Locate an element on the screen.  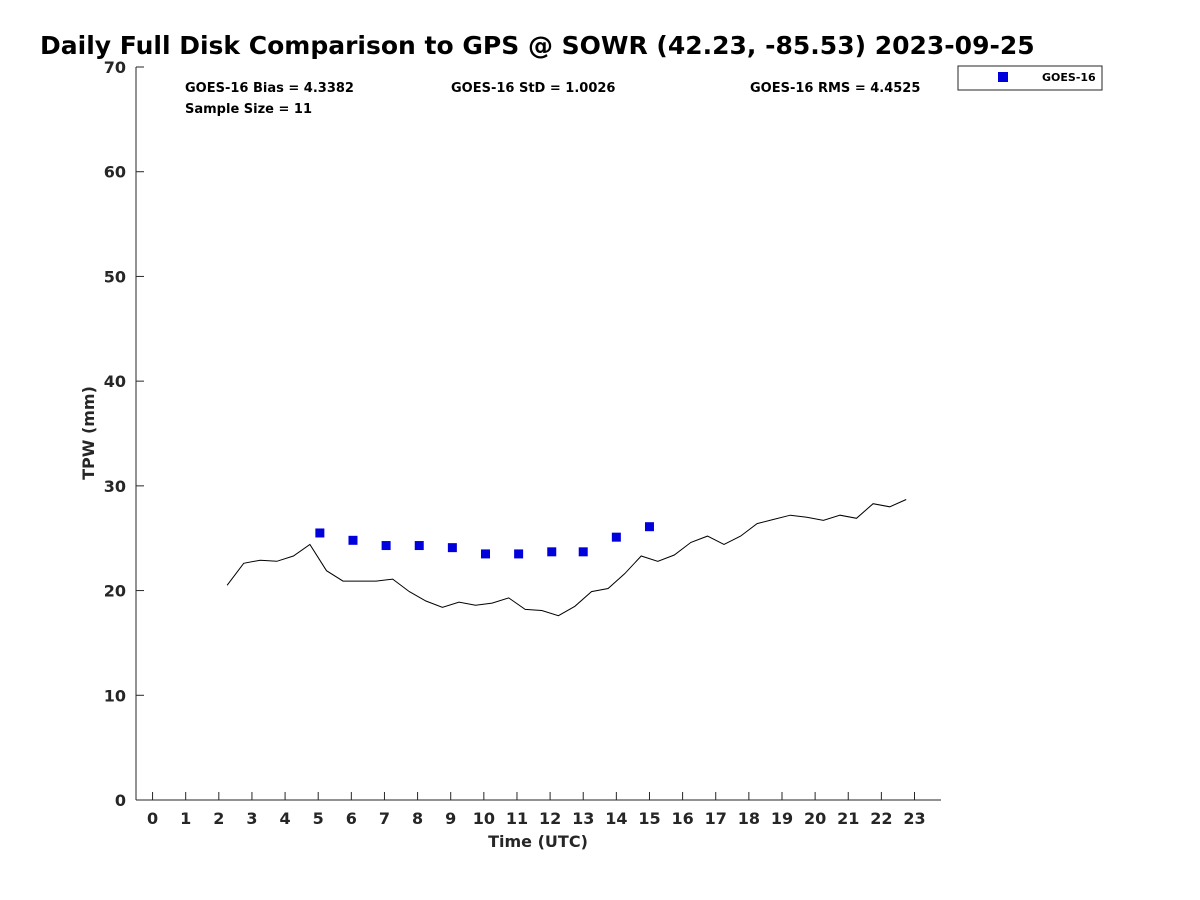
y-tick-label: 50 is located at coordinates (115, 276).